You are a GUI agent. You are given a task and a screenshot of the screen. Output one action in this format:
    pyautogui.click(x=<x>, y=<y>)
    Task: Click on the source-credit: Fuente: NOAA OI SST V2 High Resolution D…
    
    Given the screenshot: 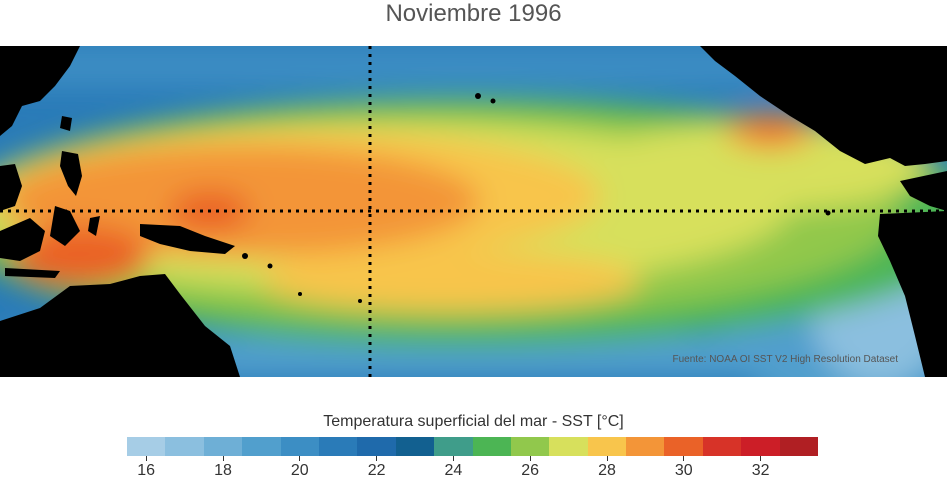 What is the action you would take?
    pyautogui.click(x=786, y=359)
    